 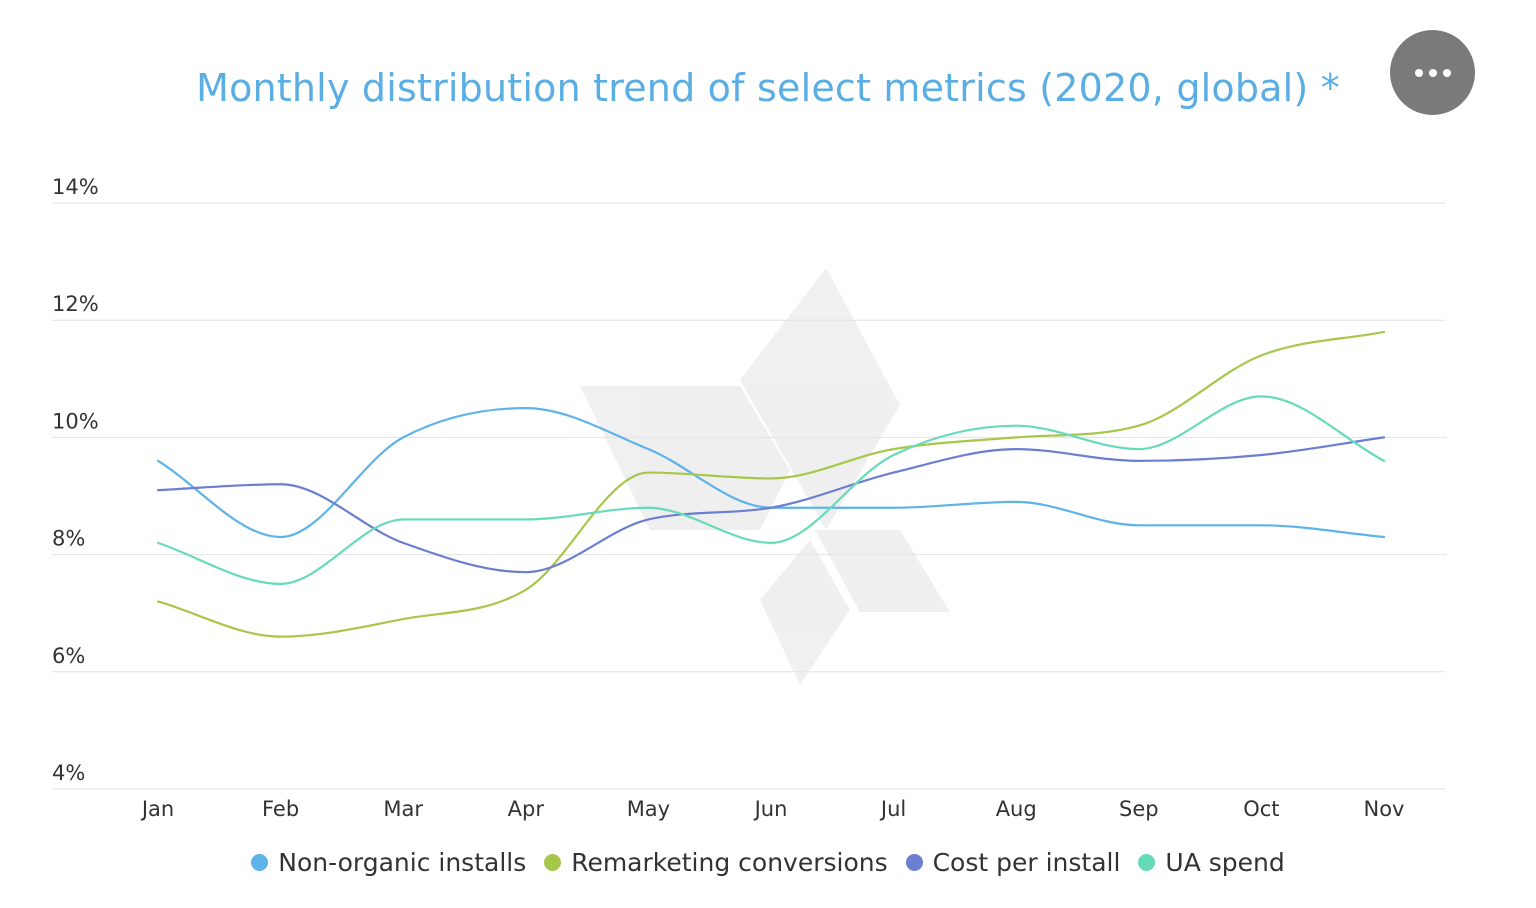 What do you see at coordinates (1418, 72) in the screenshot?
I see `more-horizontal-icon` at bounding box center [1418, 72].